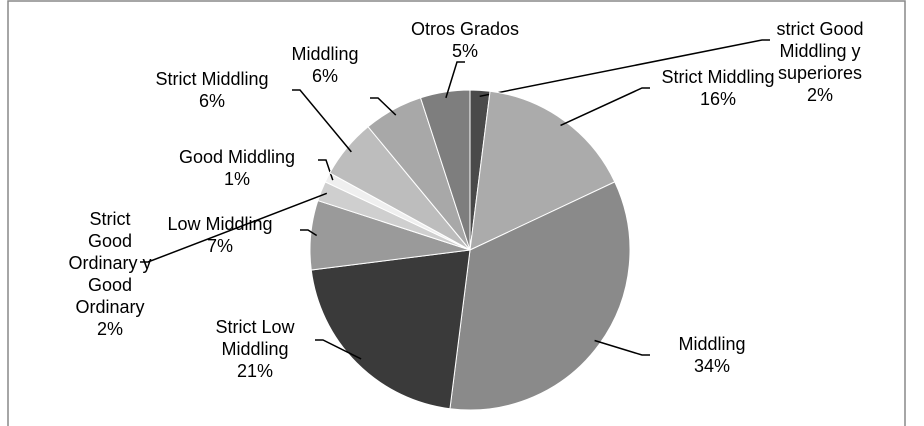 This screenshot has height=426, width=924. I want to click on data-label: Strict Middling 6%, so click(212, 90).